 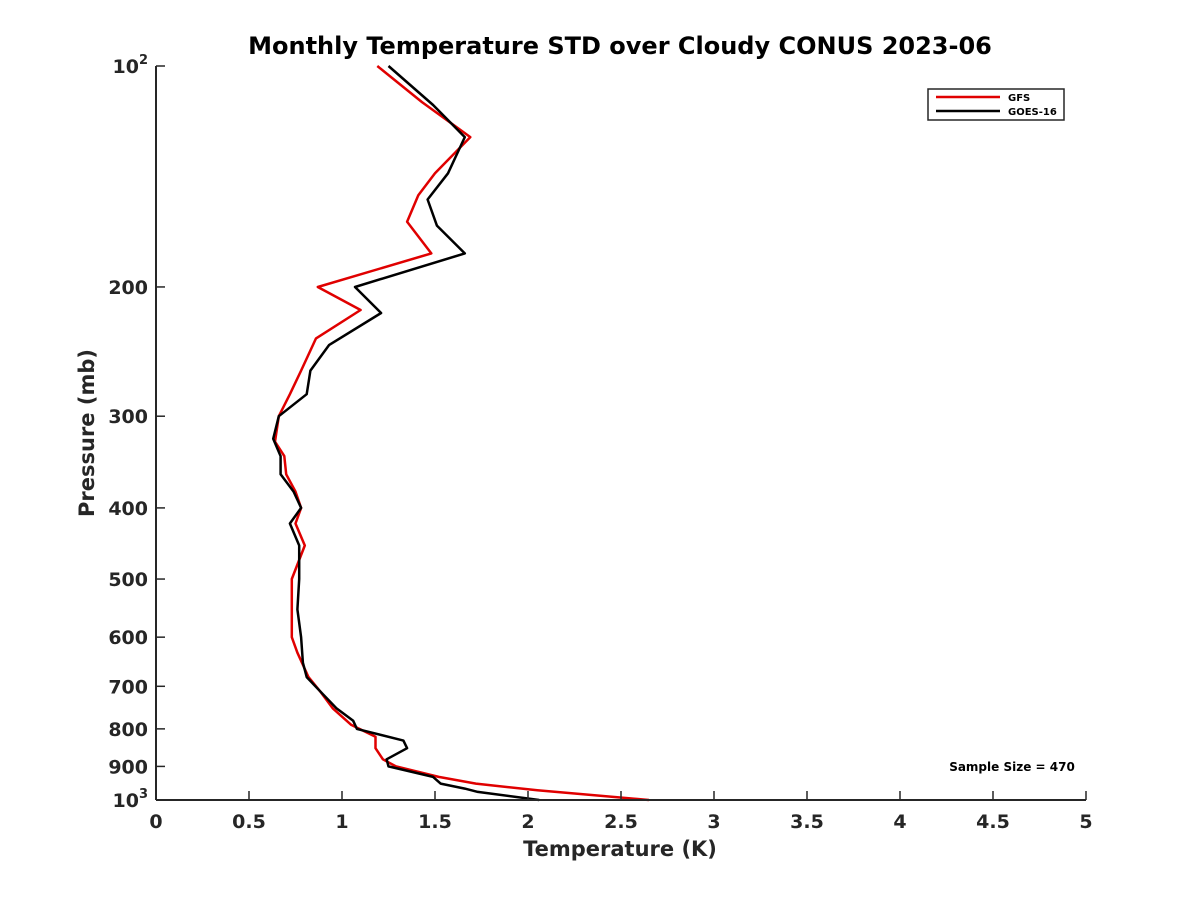 I want to click on x-tick-label: 2.5, so click(x=621, y=822).